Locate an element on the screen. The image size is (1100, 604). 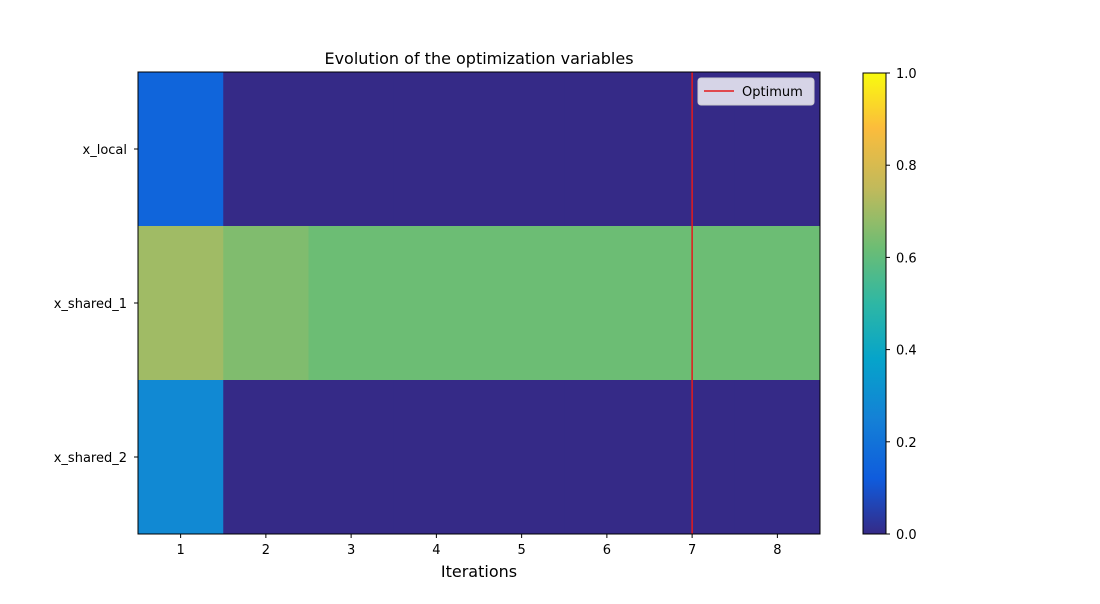
y-axis-ticks: x_local x_shared_1 x_shared_2 is located at coordinates (96, 304).